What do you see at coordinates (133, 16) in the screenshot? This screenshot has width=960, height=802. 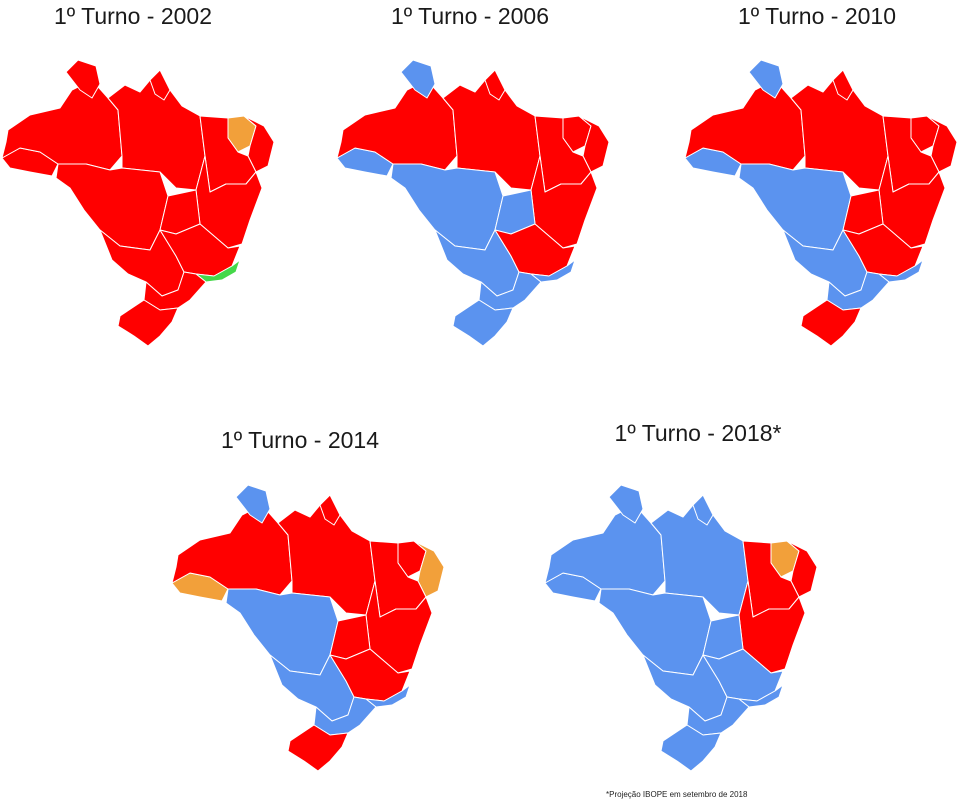 I see `map-title-2002: 1º Turno - 2002` at bounding box center [133, 16].